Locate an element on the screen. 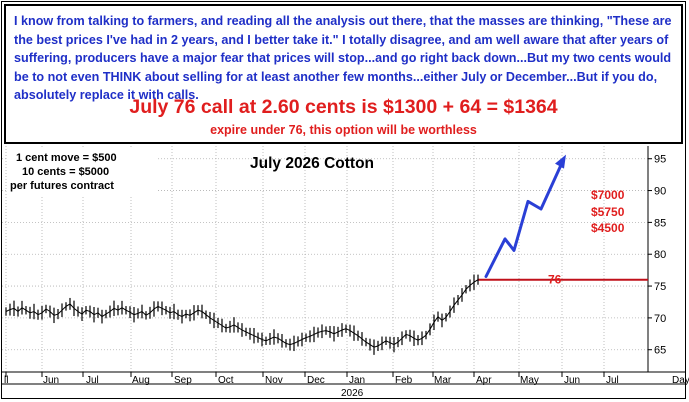 This screenshot has height=402, width=689. target-value-1: $7000 is located at coordinates (608, 195).